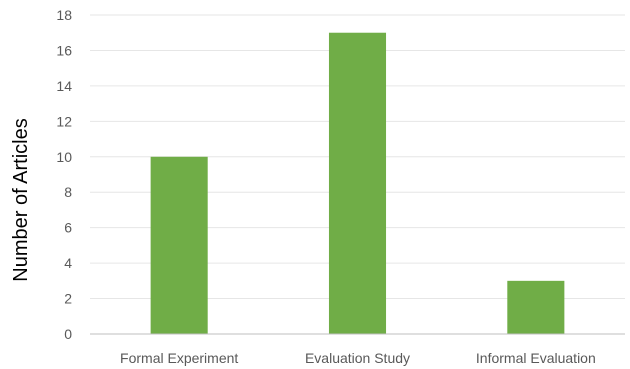 This screenshot has height=369, width=630. I want to click on bar-formal-experiment, so click(179, 245).